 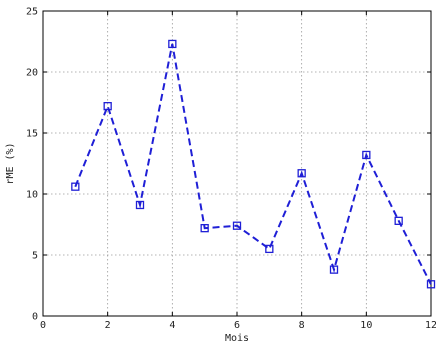 What do you see at coordinates (237, 338) in the screenshot?
I see `x-axis-label: Mois` at bounding box center [237, 338].